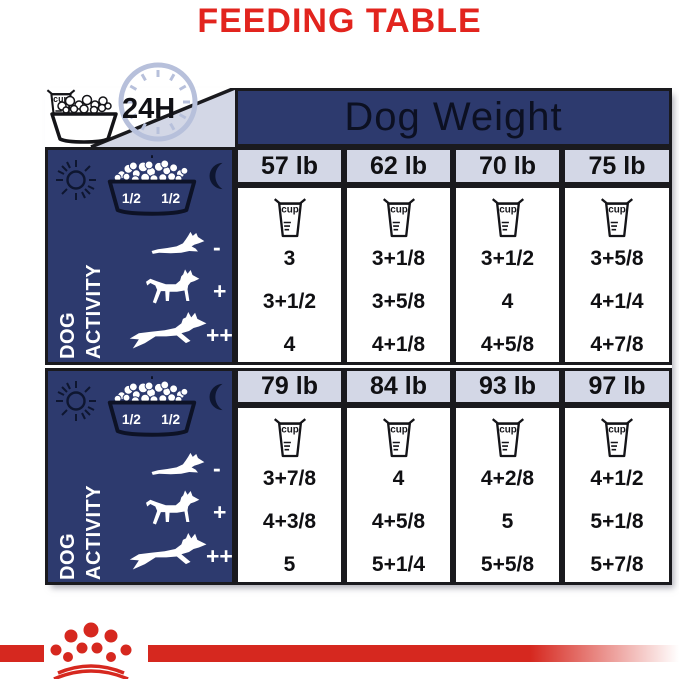 The image size is (679, 679). What do you see at coordinates (140, 476) in the screenshot?
I see `dog-activity-panel-2: DOG ACTIVITY - + ++` at bounding box center [140, 476].